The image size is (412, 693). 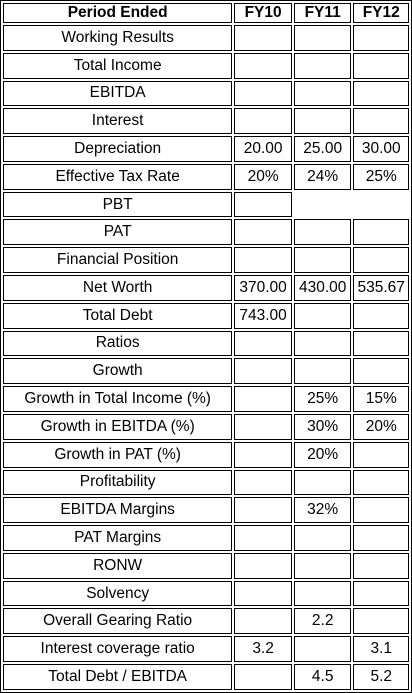 I want to click on table-row: Interest coverage ratio 3.2 3.1, so click(x=206, y=649).